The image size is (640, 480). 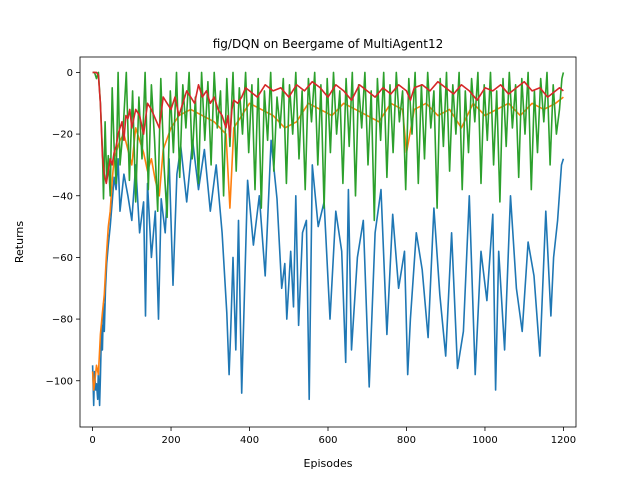 I want to click on y-axis-label: Returns, so click(x=19, y=242).